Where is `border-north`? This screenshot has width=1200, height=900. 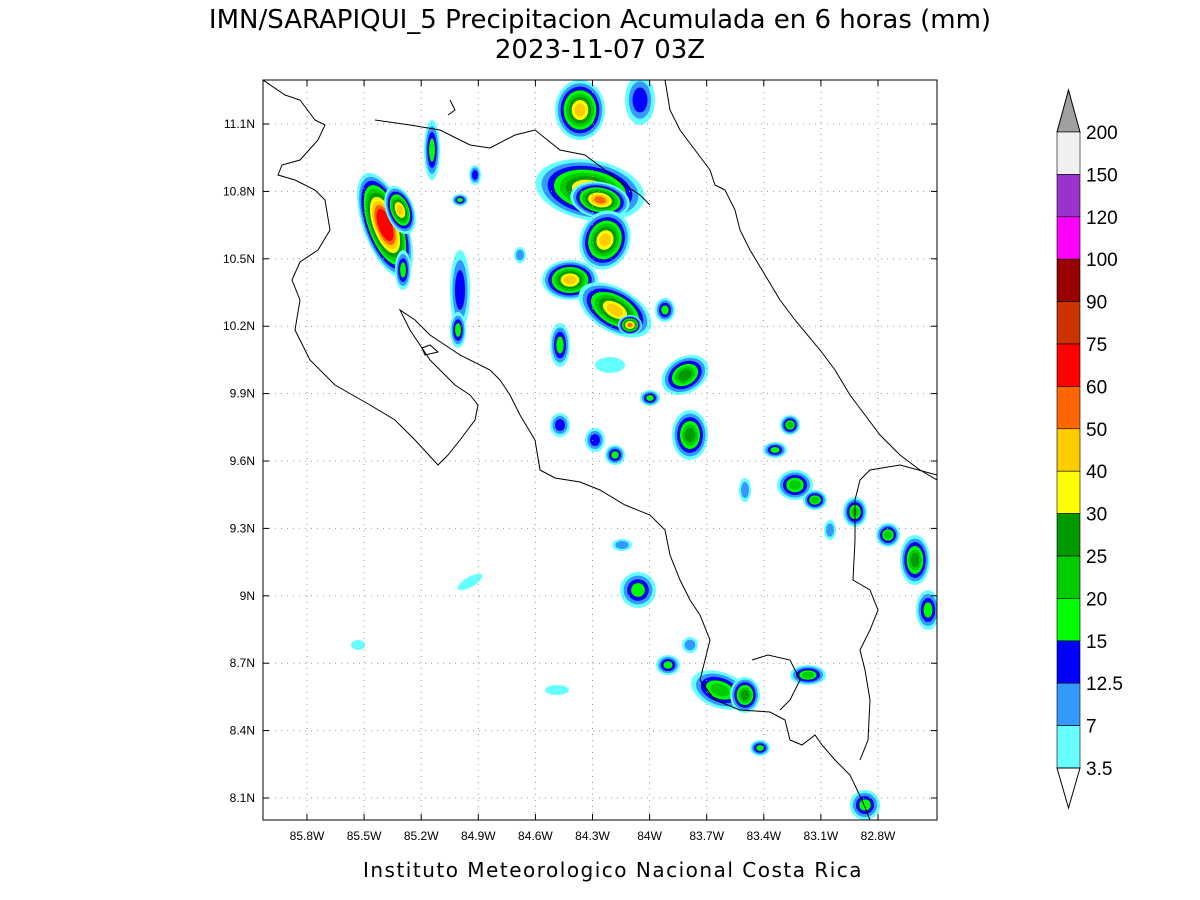
border-north is located at coordinates (512, 162).